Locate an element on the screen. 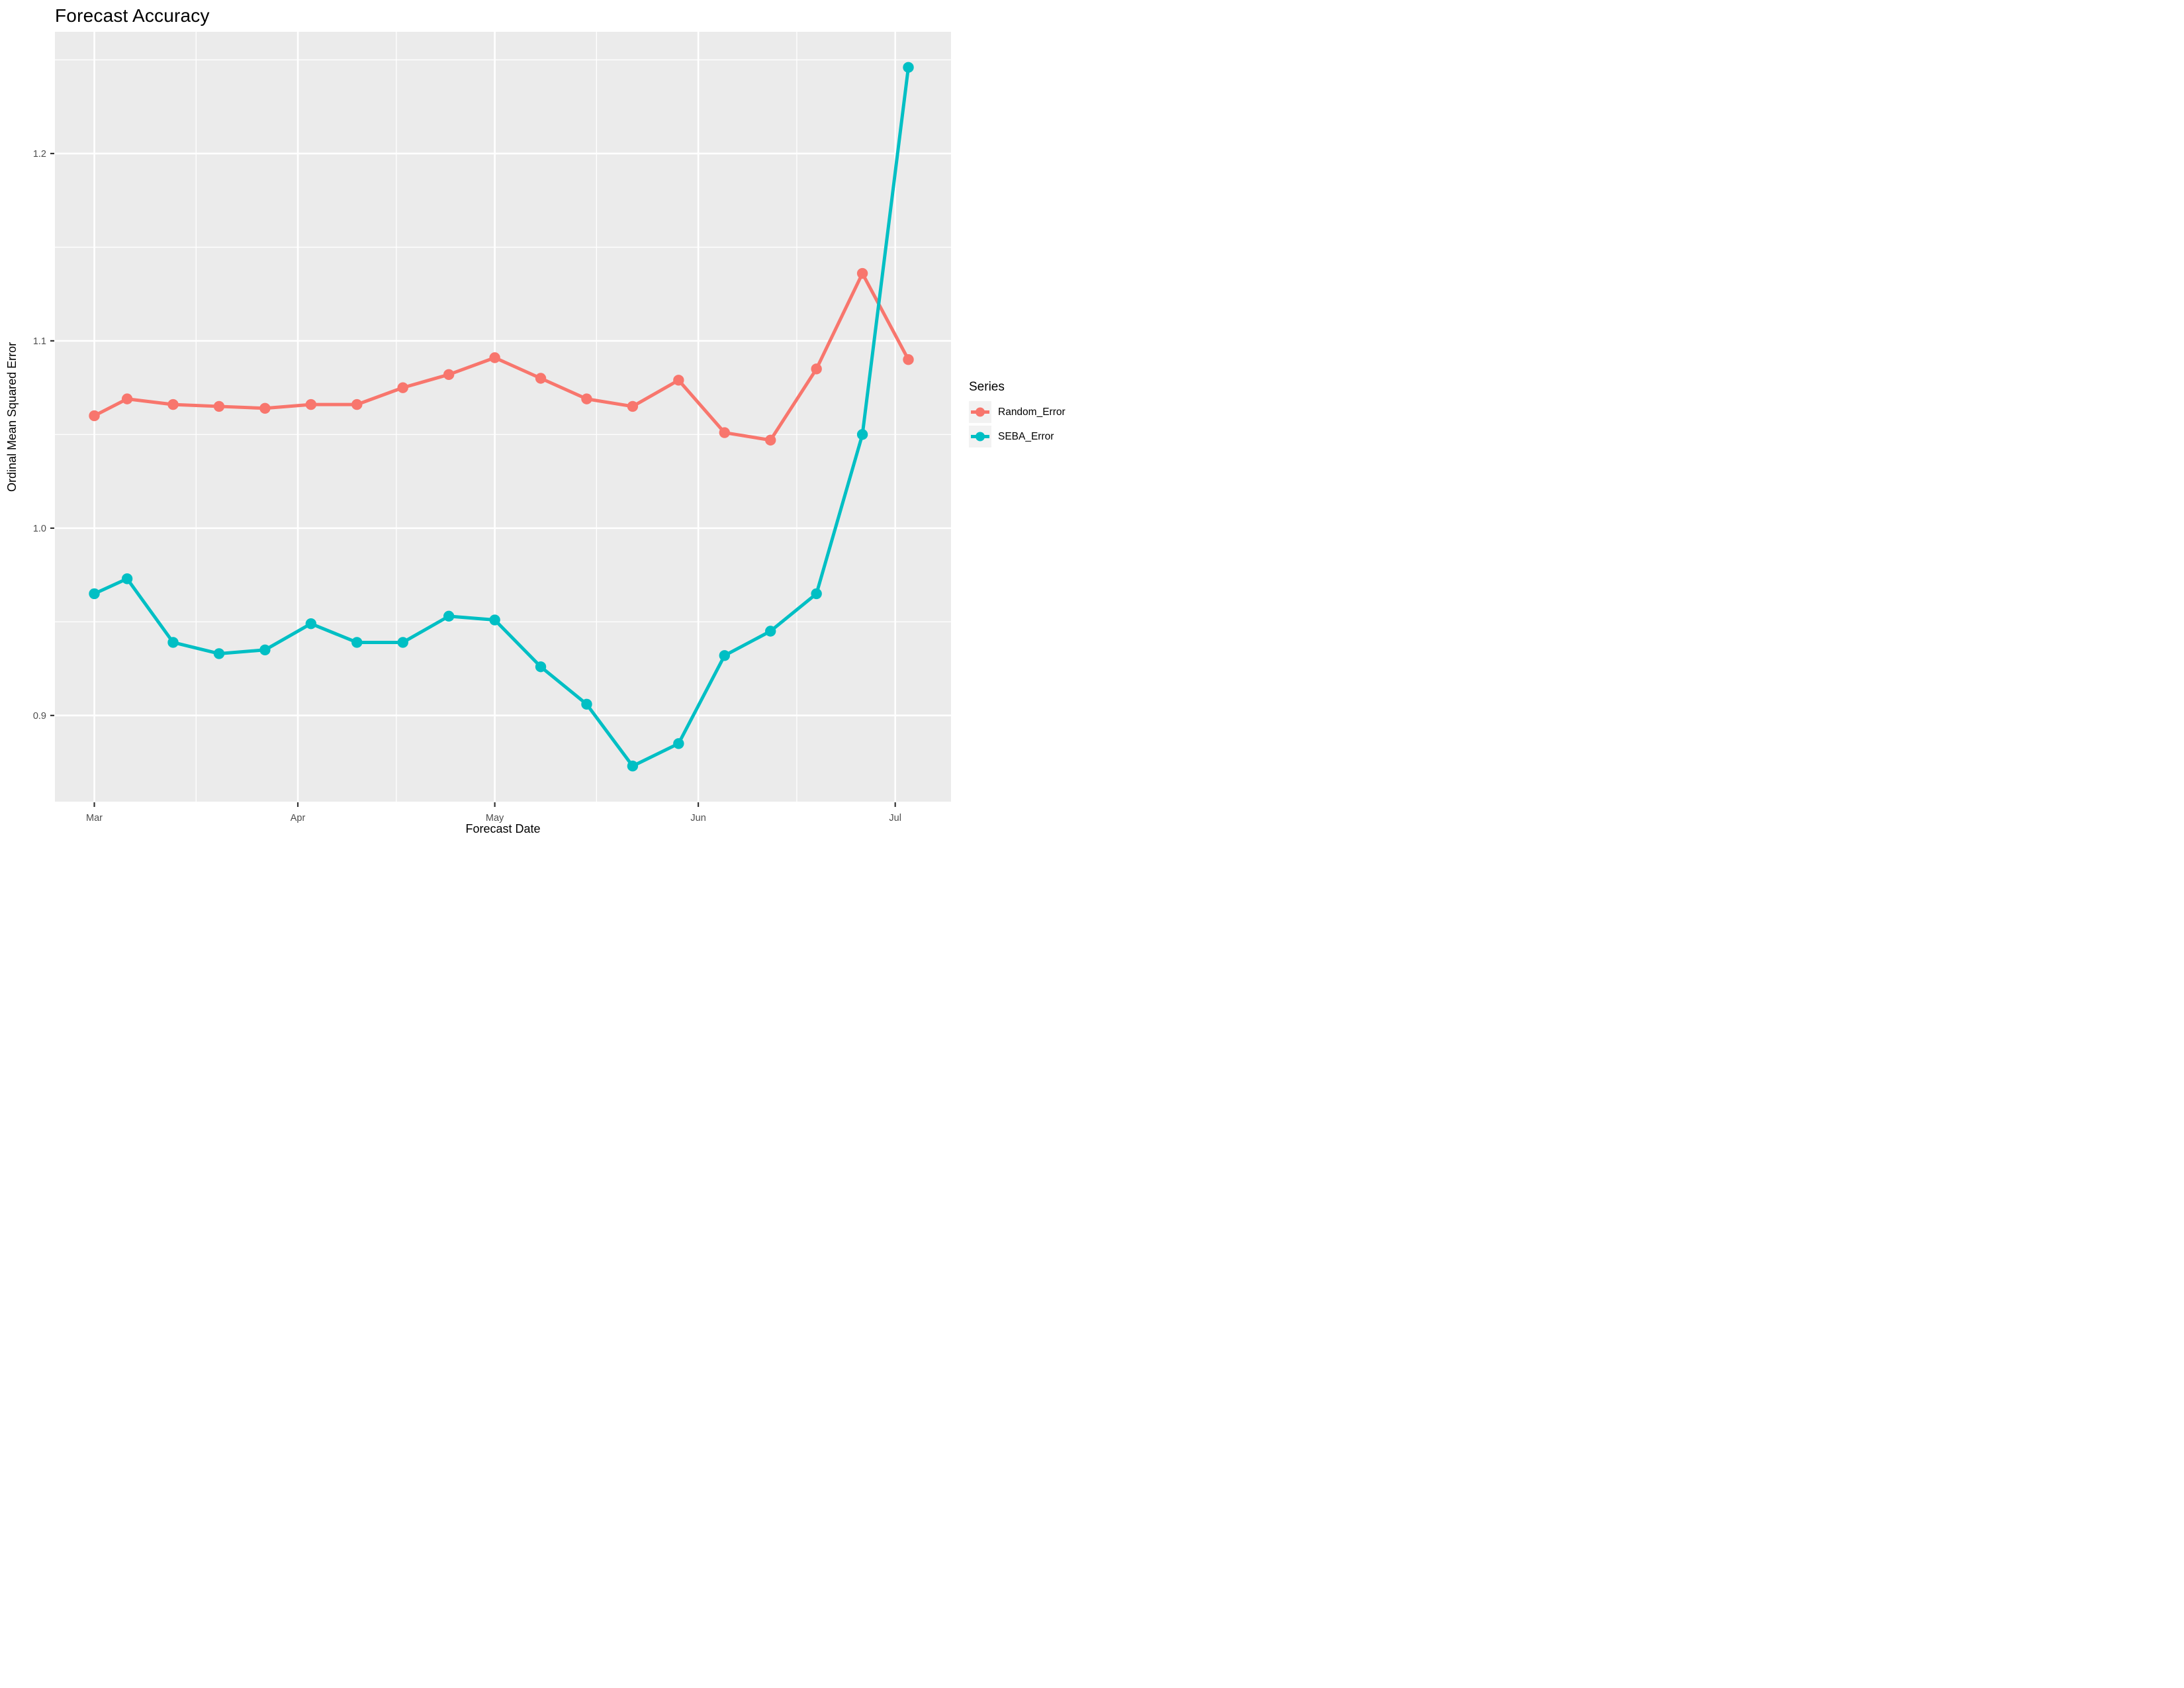  Random_Error-point-Jun 26 is located at coordinates (862, 273).